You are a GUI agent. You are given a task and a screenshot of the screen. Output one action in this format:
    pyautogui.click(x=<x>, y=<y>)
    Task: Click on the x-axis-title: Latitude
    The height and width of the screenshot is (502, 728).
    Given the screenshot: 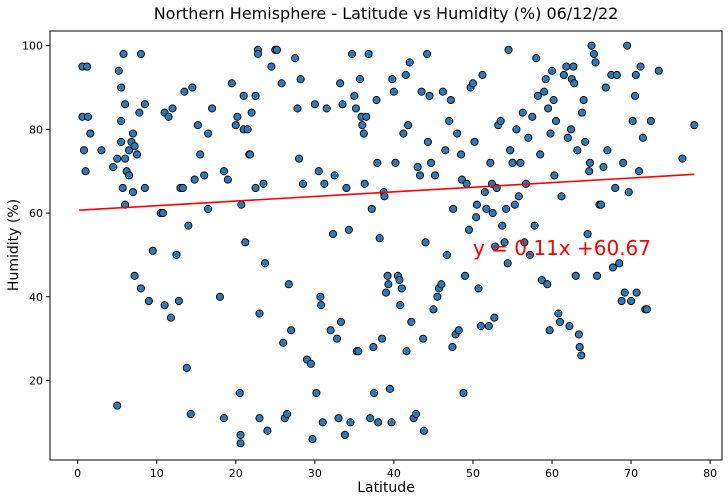 What is the action you would take?
    pyautogui.click(x=386, y=488)
    